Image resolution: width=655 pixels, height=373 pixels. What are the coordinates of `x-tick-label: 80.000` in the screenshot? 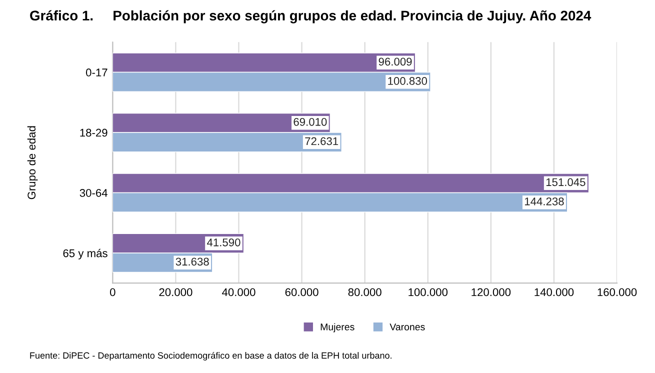 It's located at (365, 292).